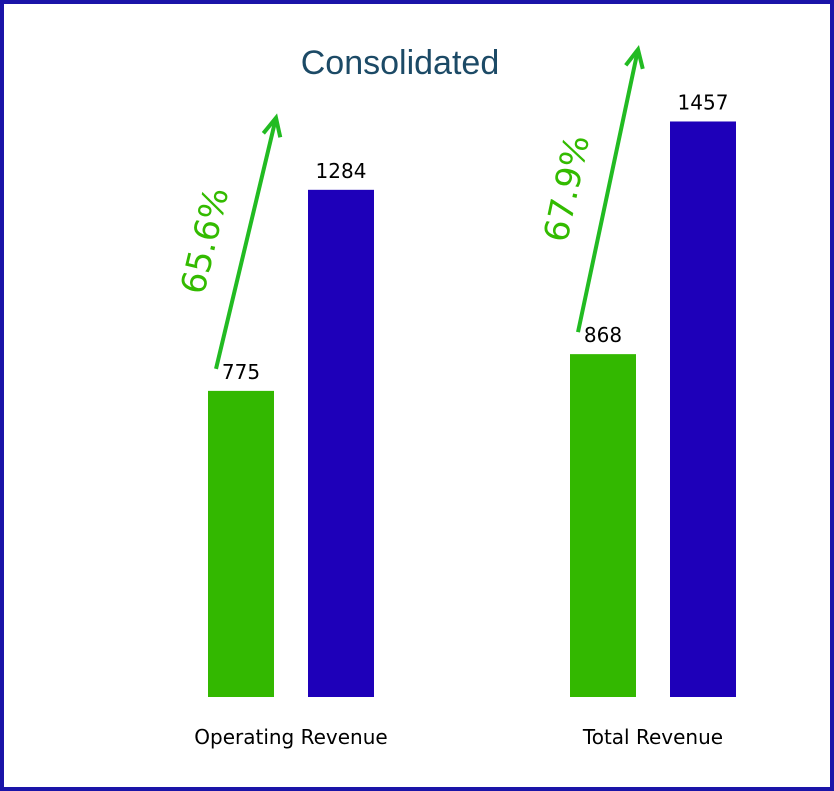 The height and width of the screenshot is (791, 834). What do you see at coordinates (603, 335) in the screenshot?
I see `value-label: 868` at bounding box center [603, 335].